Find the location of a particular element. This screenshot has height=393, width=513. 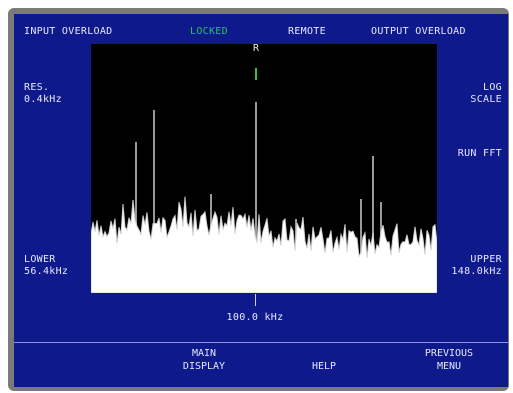

main-display-softkey: MAIN DISPLAY is located at coordinates (204, 364).